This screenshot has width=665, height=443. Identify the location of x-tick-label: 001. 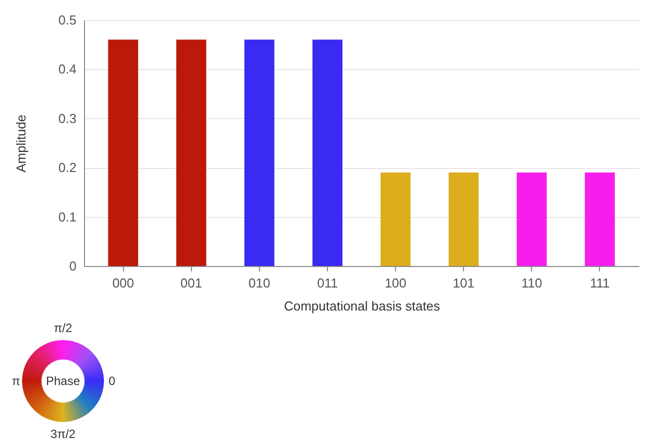
(191, 283).